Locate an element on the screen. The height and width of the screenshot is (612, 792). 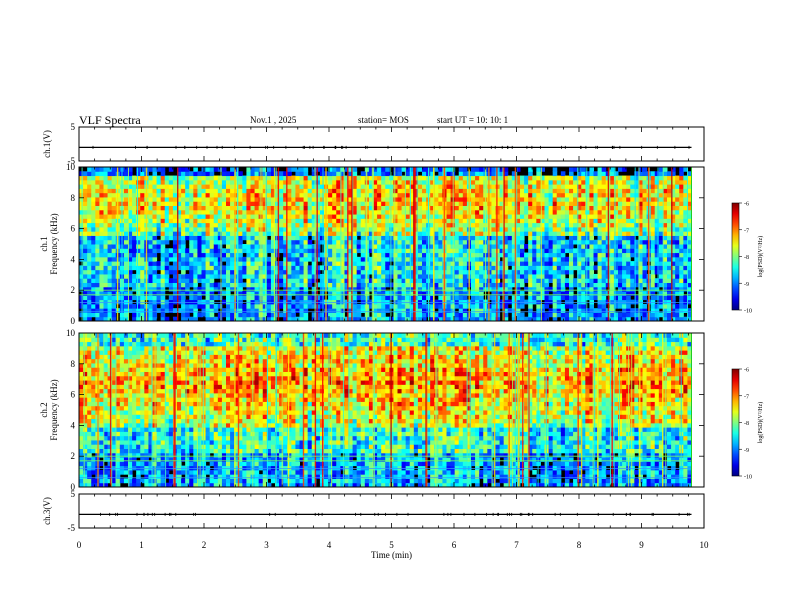
ch2-spectrogram-ytick-label: 6 is located at coordinates (73, 395).